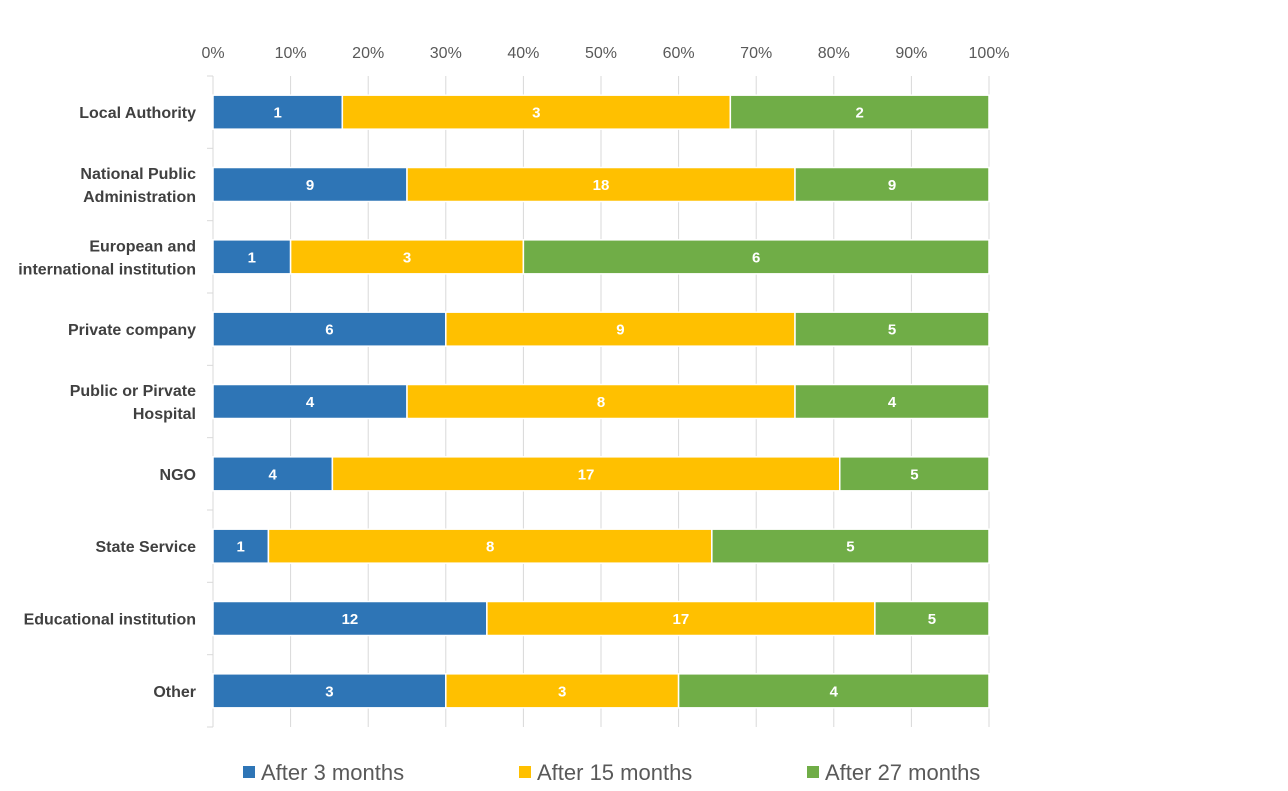 This screenshot has width=1288, height=791. I want to click on legend-item: After 3 months, so click(323, 772).